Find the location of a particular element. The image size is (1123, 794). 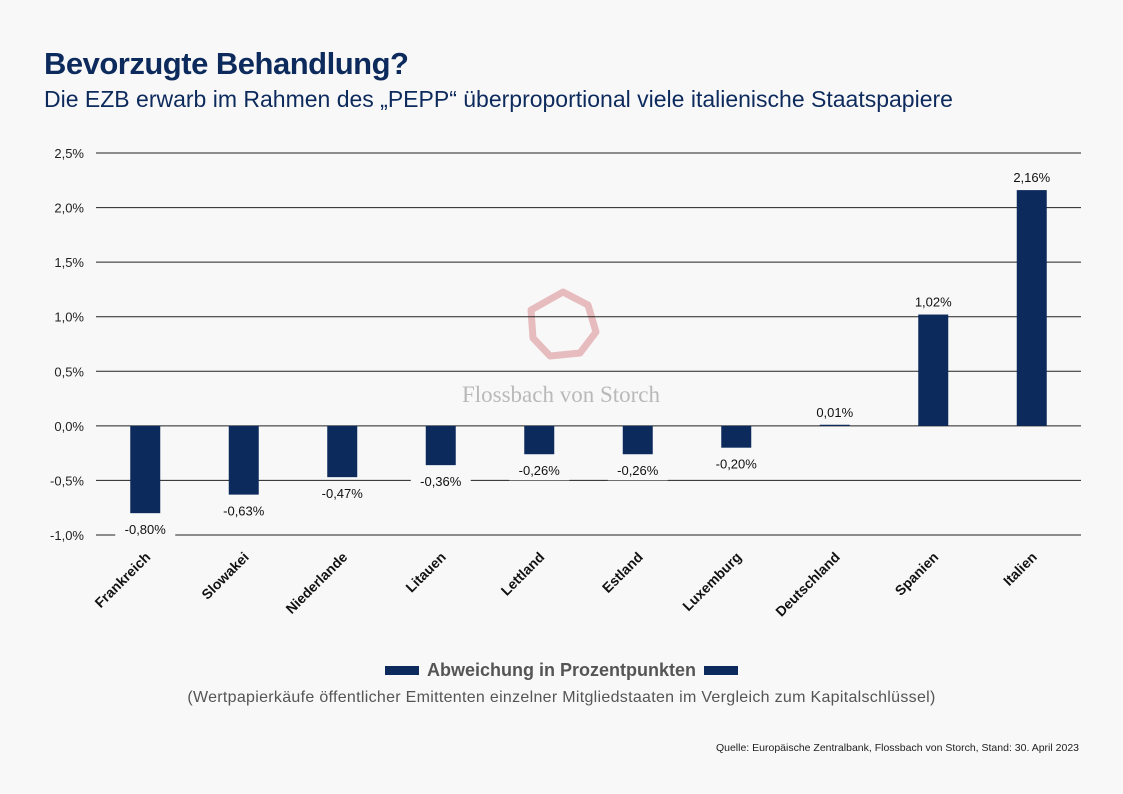

value-label: -0,20% is located at coordinates (737, 464).